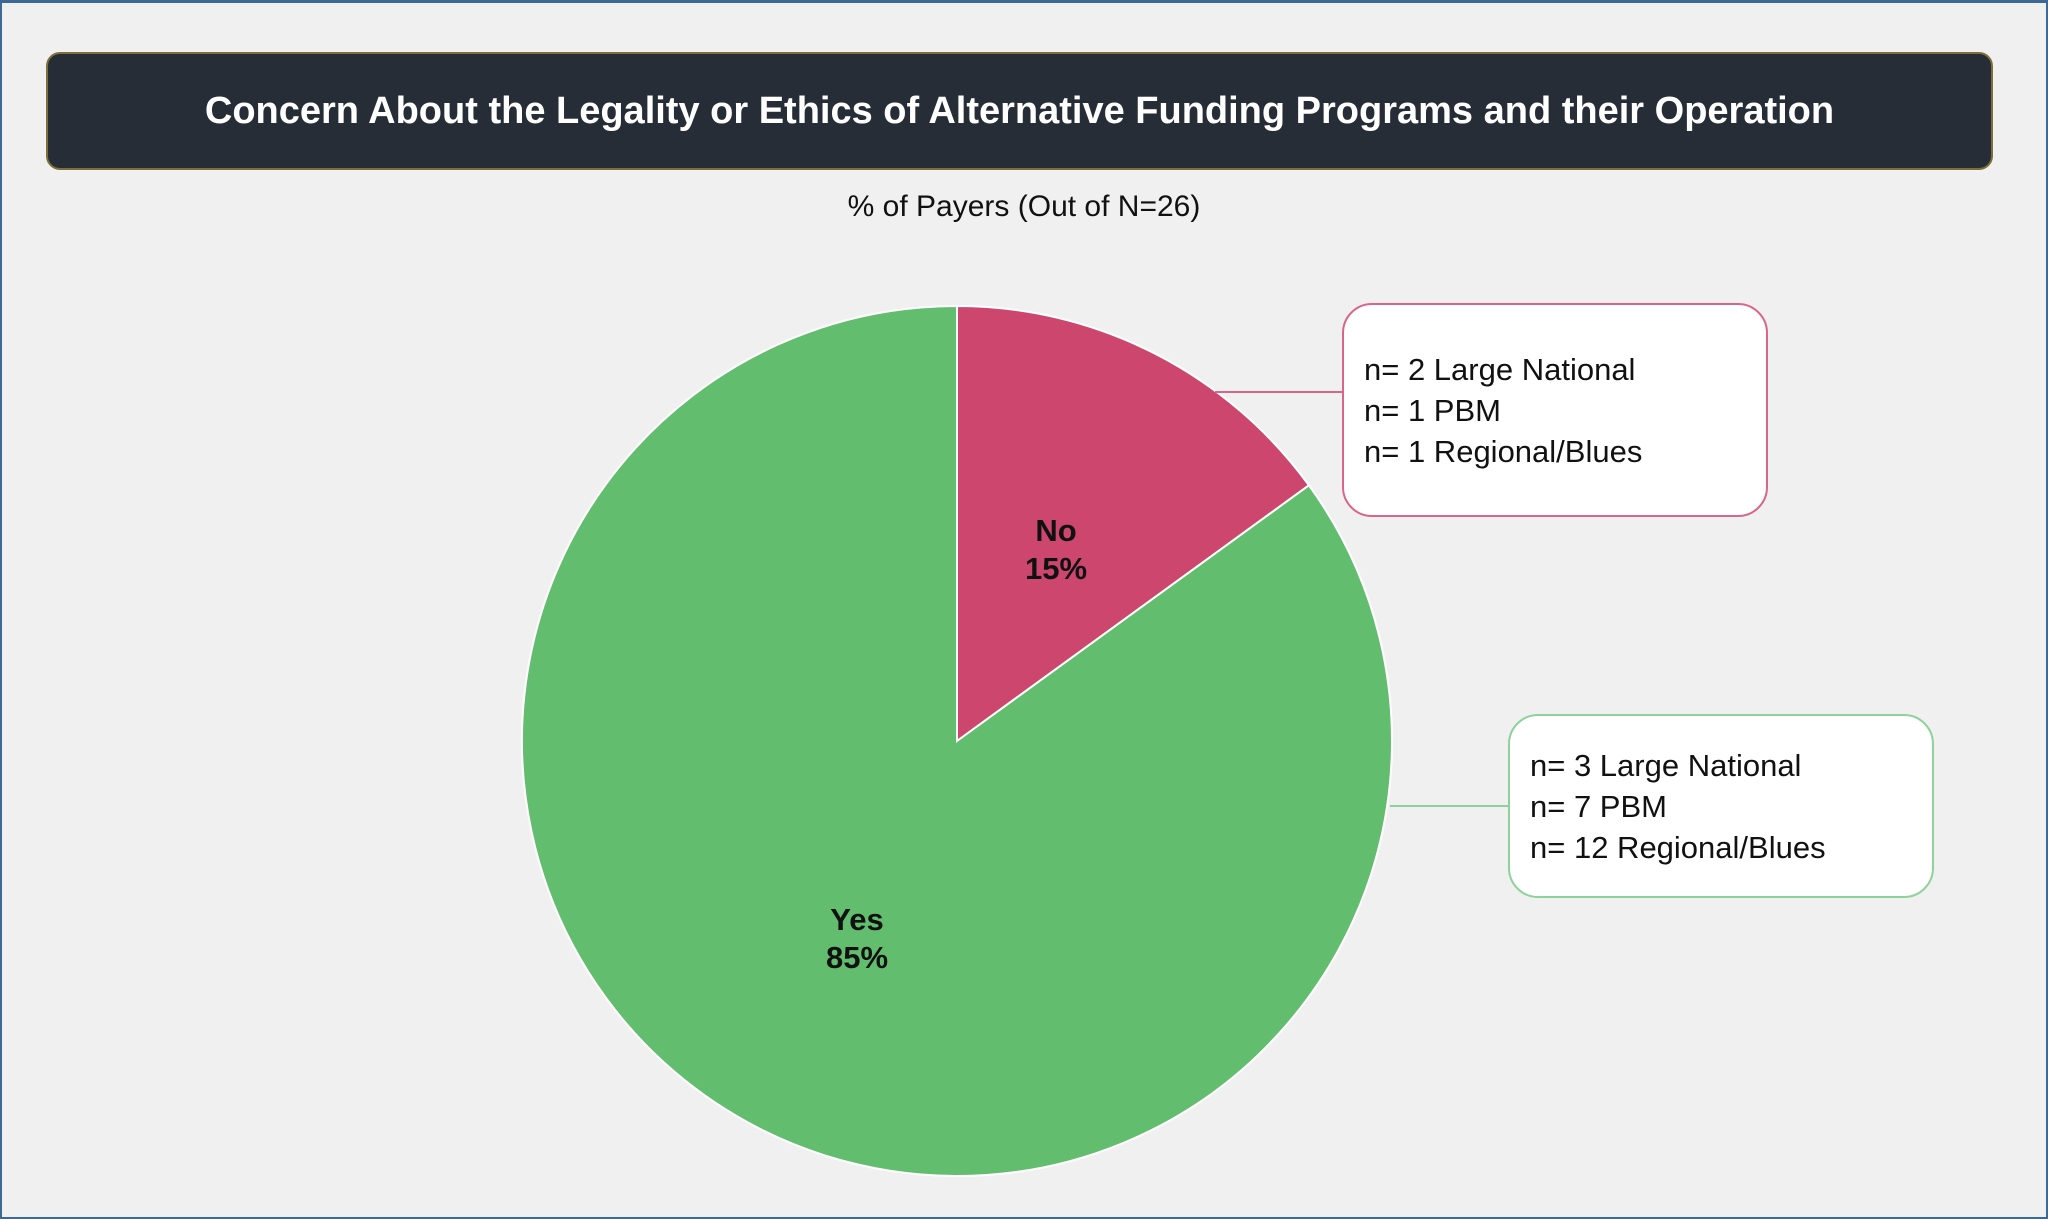  Describe the element at coordinates (1133, 523) in the screenshot. I see `pie-slice-no` at that location.